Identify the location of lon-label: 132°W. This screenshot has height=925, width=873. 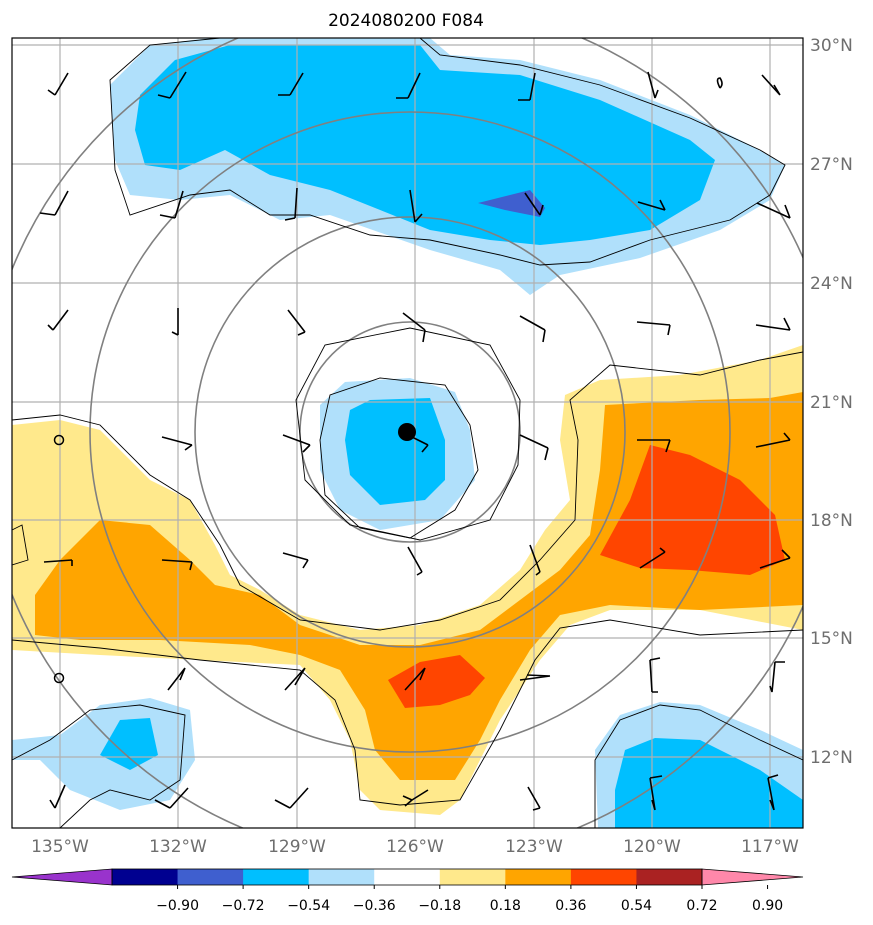
(178, 847).